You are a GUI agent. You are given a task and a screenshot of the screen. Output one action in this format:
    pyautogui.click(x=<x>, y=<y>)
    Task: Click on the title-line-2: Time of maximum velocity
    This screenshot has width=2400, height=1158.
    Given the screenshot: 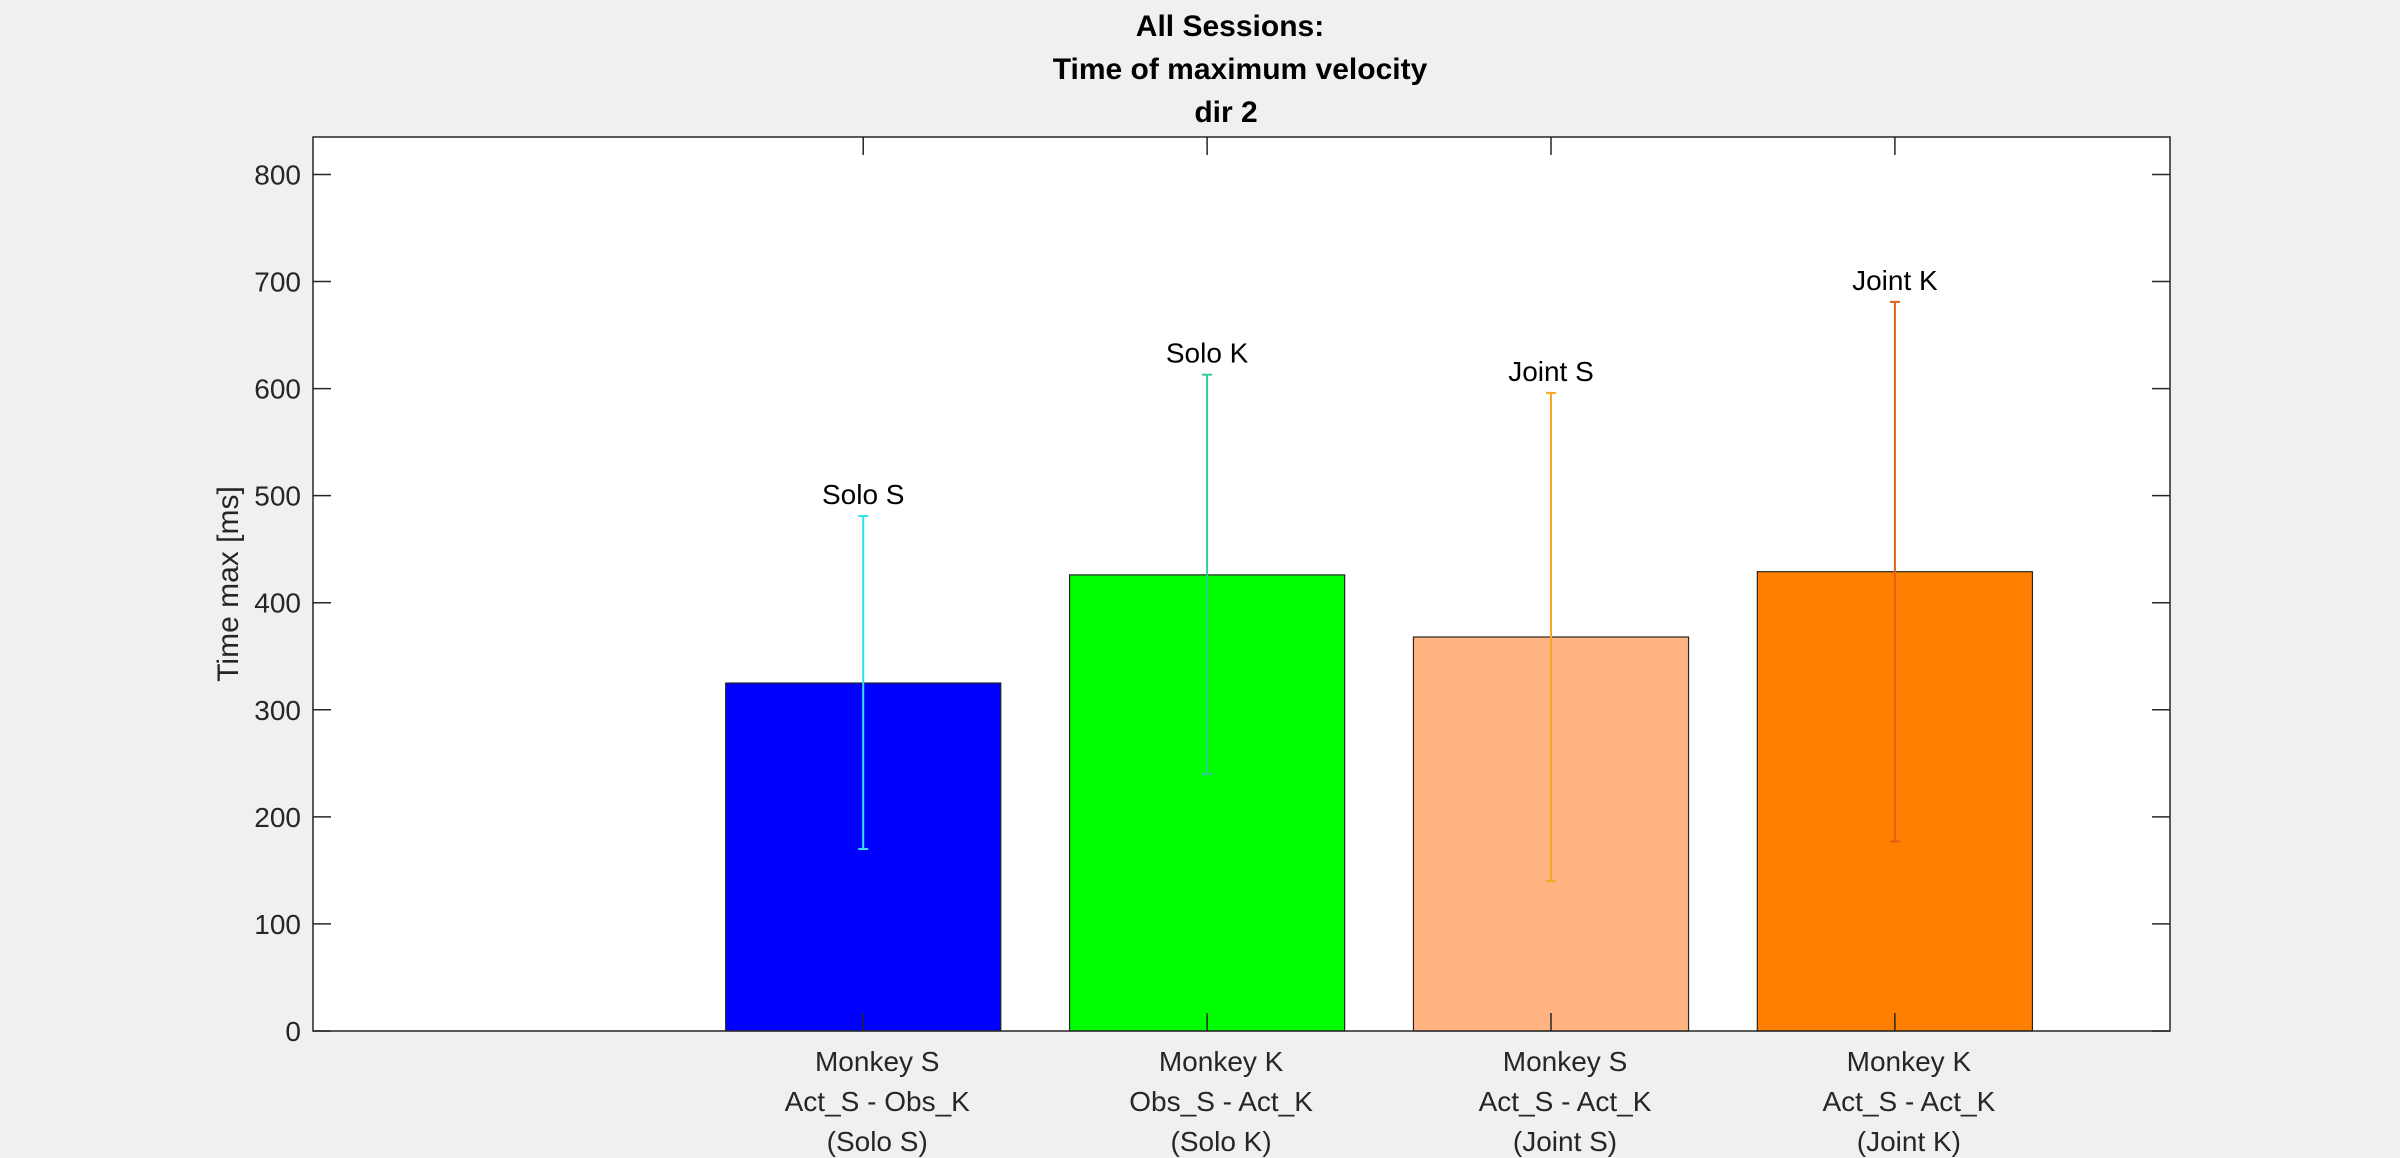 What is the action you would take?
    pyautogui.click(x=1240, y=69)
    